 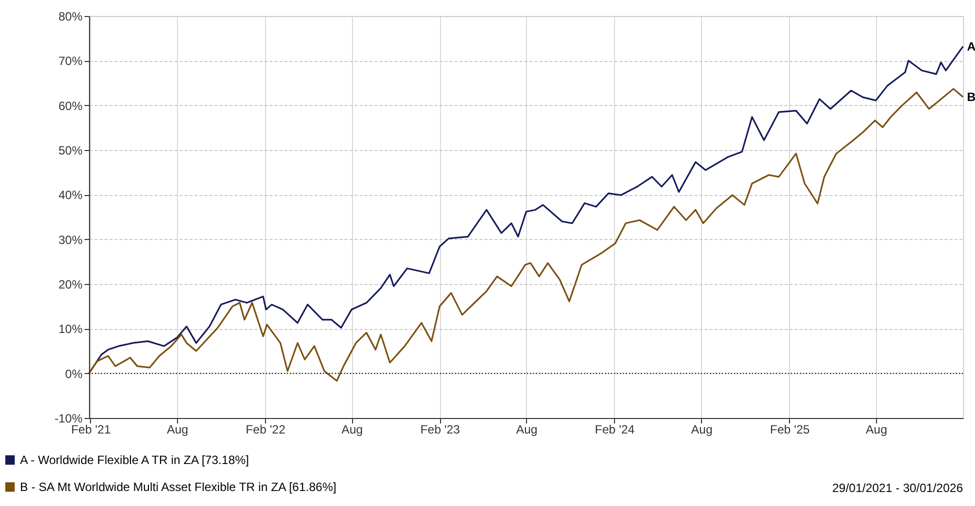 I want to click on annotation: B, so click(x=971, y=97).